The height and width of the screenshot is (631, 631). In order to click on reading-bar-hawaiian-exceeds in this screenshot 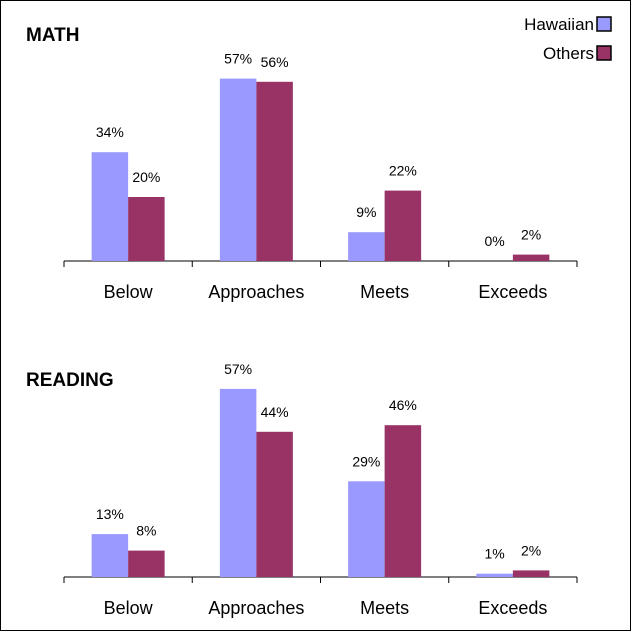, I will do `click(494, 575)`.